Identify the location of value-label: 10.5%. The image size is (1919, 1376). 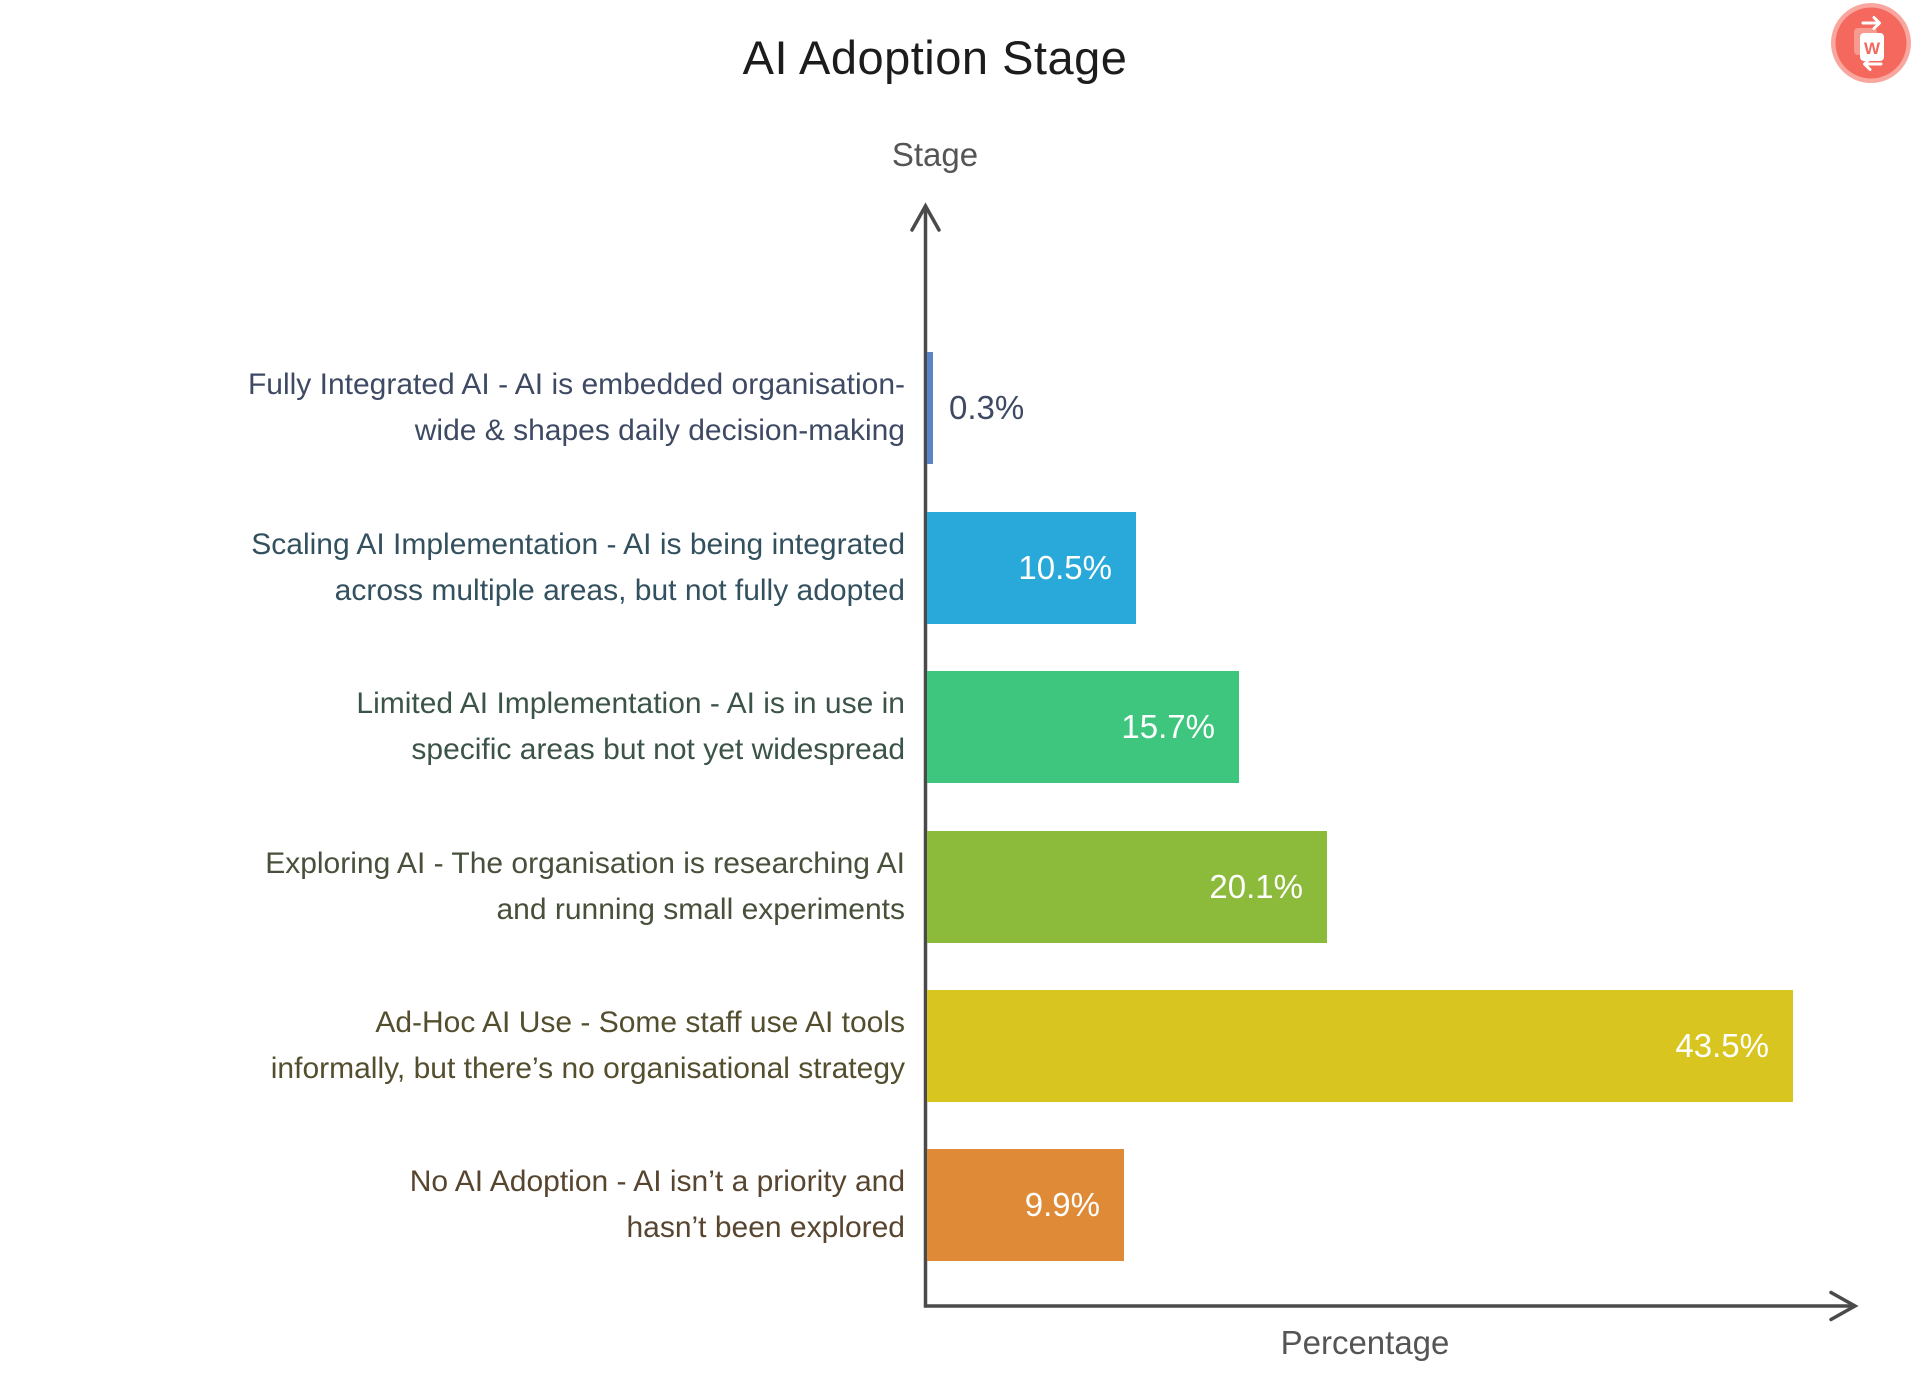
(1065, 567).